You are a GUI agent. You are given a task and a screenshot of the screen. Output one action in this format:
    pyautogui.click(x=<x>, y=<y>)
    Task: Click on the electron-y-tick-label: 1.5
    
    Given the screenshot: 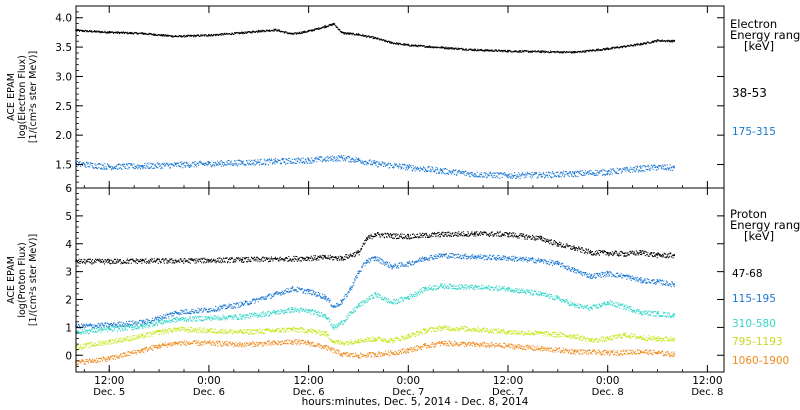 What is the action you would take?
    pyautogui.click(x=63, y=166)
    